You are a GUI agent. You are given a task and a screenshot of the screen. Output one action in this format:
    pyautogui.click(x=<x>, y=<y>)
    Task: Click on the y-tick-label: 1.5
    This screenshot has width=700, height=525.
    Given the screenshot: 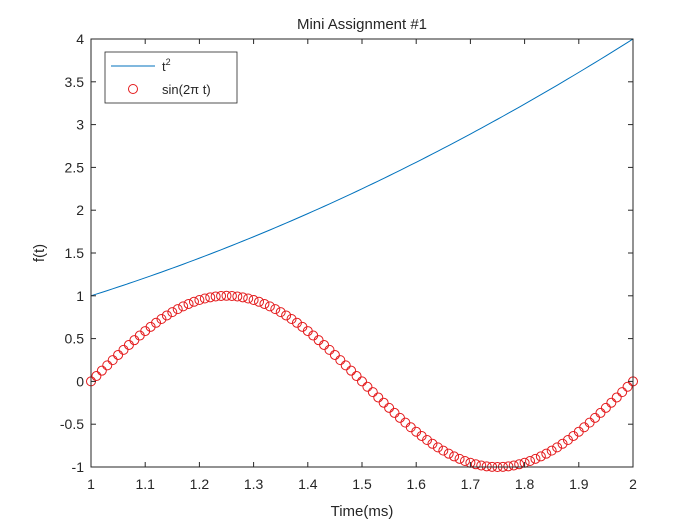 What is the action you would take?
    pyautogui.click(x=75, y=253)
    